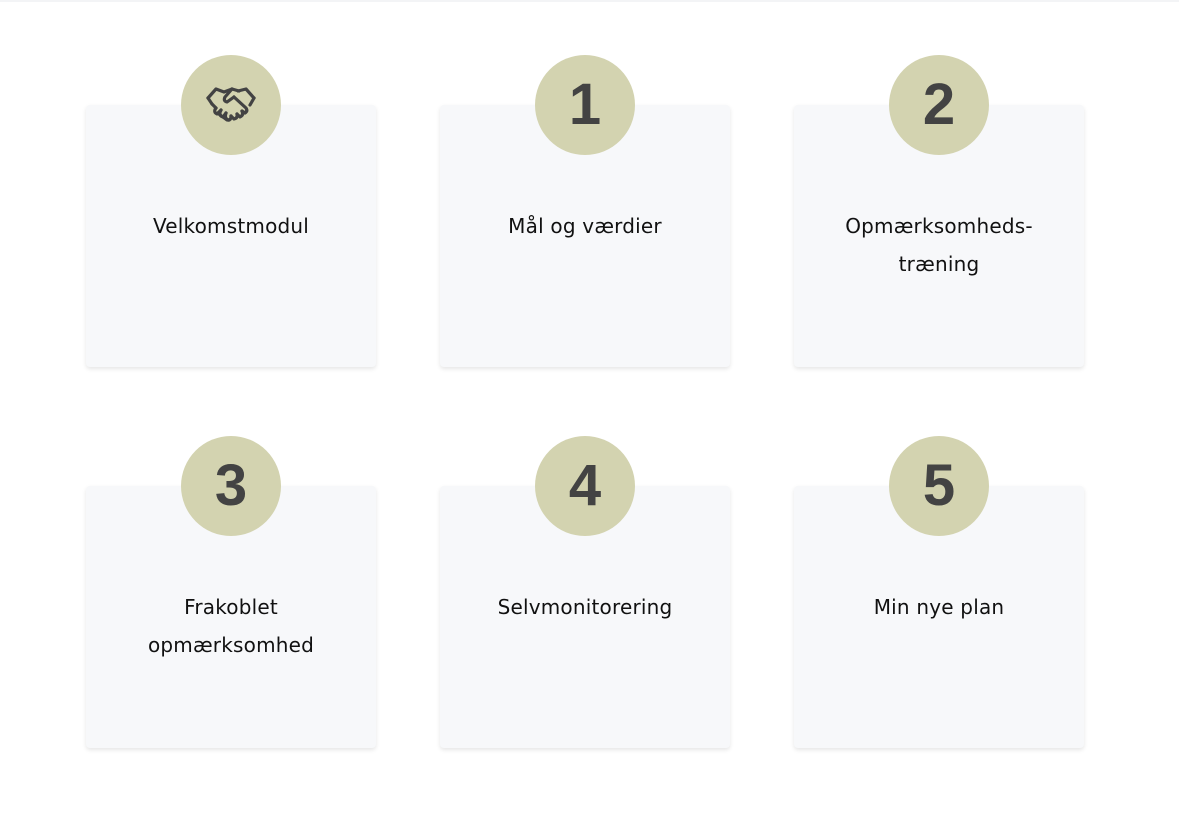 The width and height of the screenshot is (1179, 827). I want to click on top-divider, so click(589, 1).